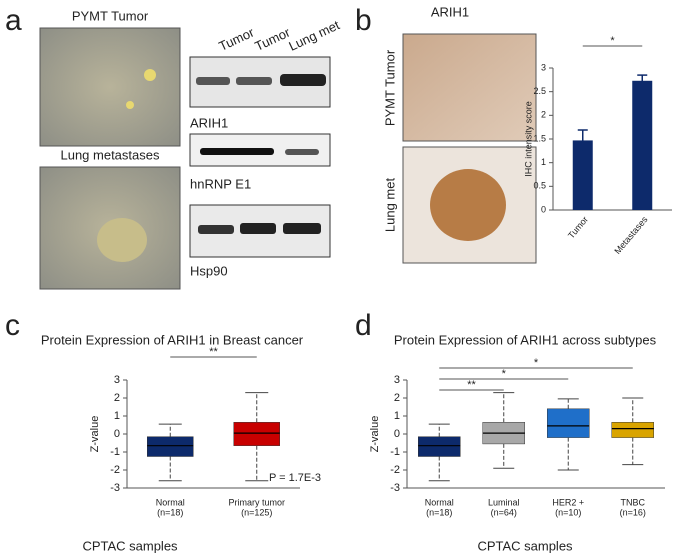 The image size is (685, 557). Describe the element at coordinates (633, 502) in the screenshot. I see `x-tick-label: TNBC` at that location.